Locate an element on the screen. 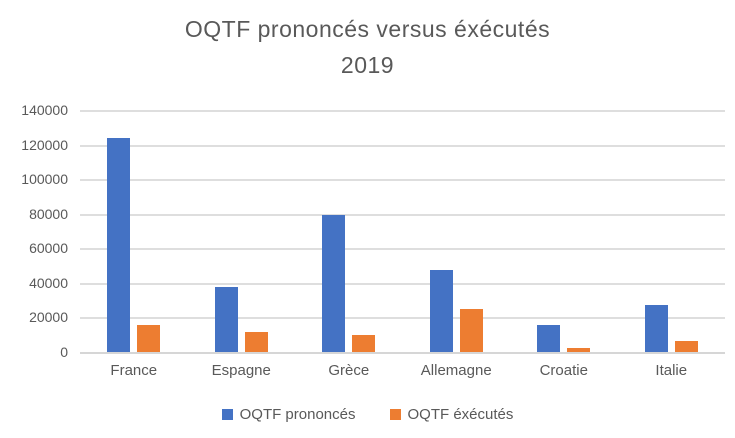 This screenshot has width=735, height=438. legend-swatch-executes-icon is located at coordinates (395, 414).